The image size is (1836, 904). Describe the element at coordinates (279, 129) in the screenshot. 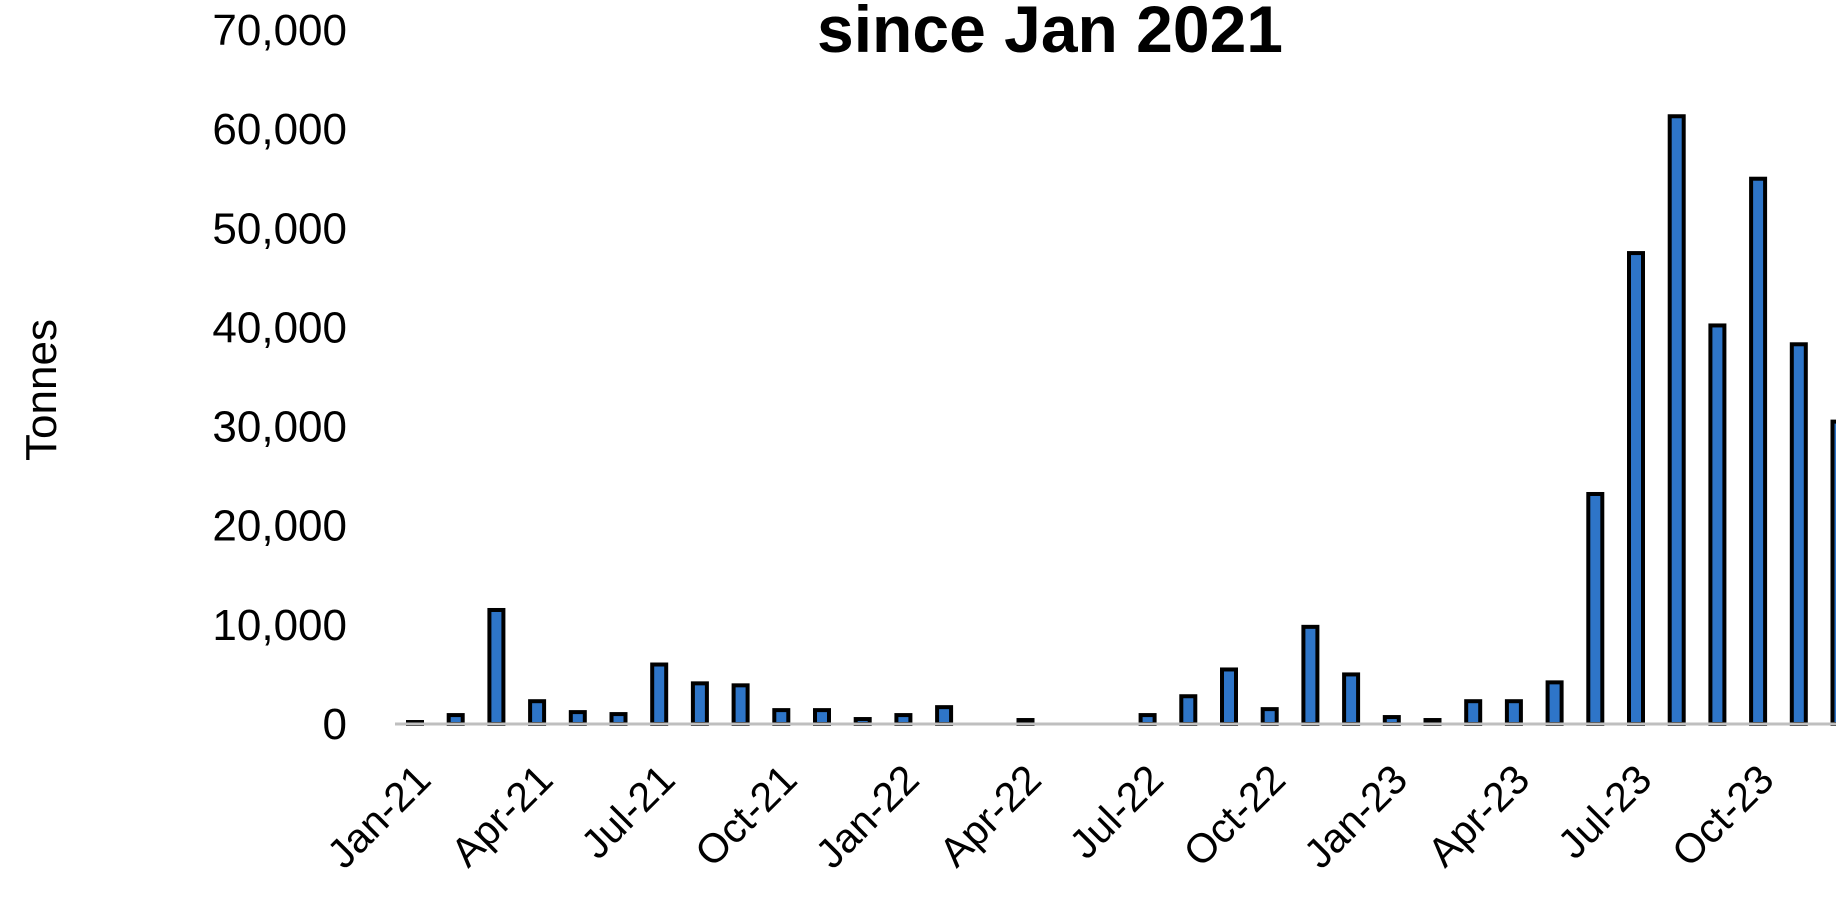

I see `y-tick-label: 60,000` at that location.